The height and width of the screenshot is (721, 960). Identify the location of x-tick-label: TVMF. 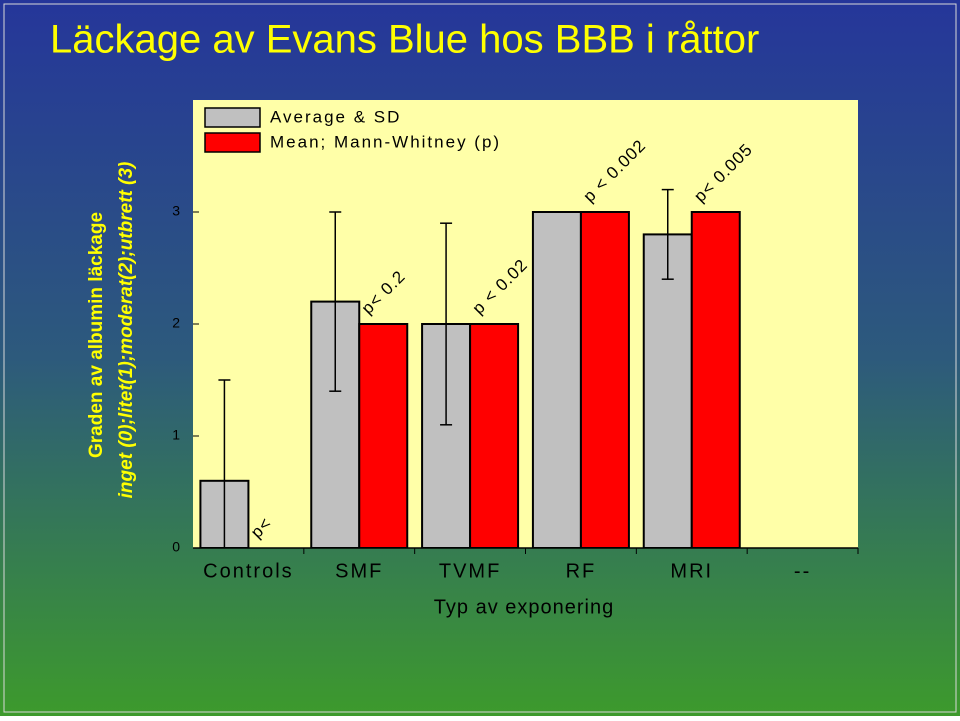
(470, 571).